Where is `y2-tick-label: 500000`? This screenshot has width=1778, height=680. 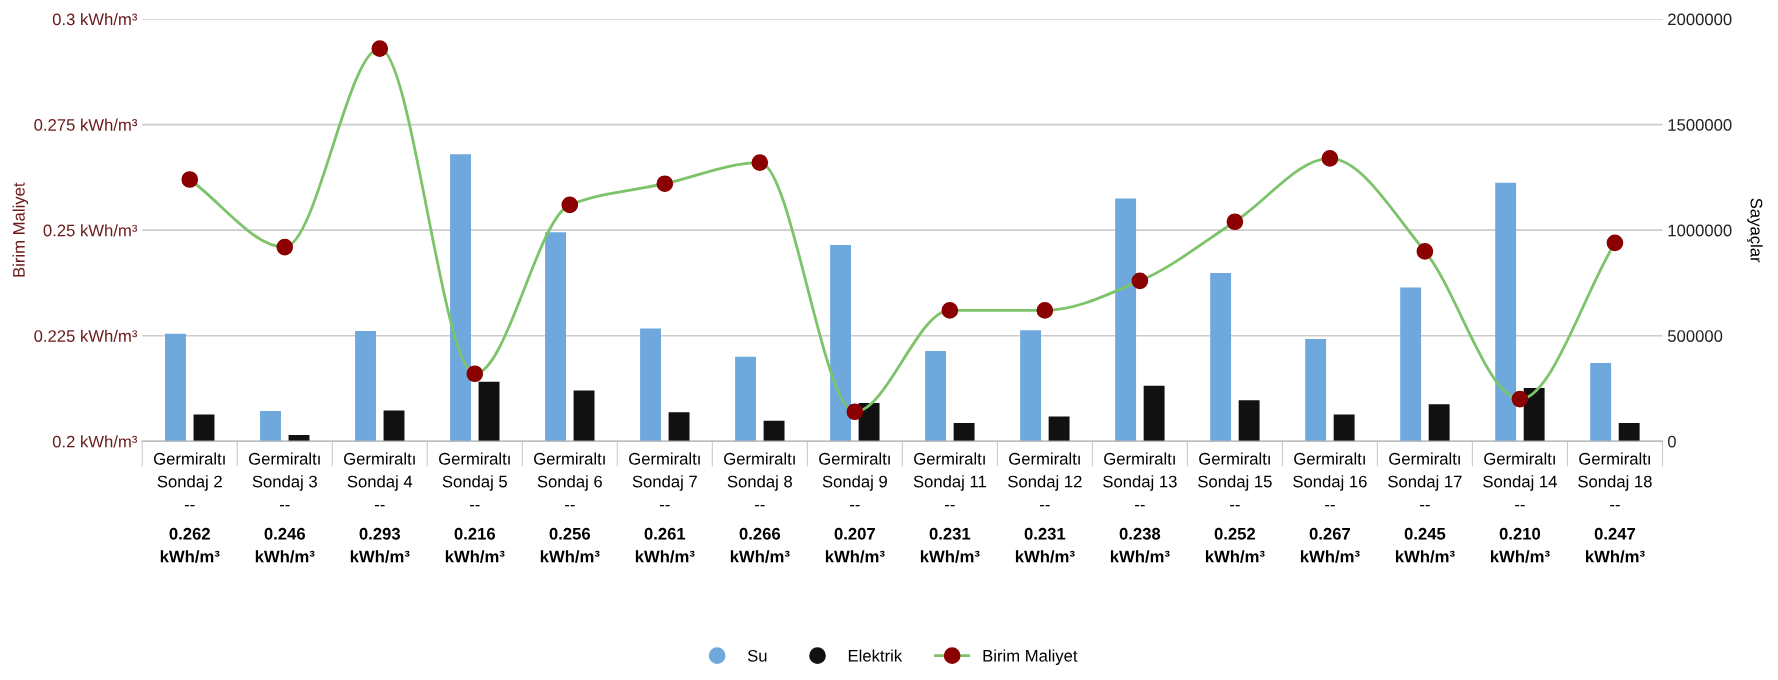 y2-tick-label: 500000 is located at coordinates (1695, 336).